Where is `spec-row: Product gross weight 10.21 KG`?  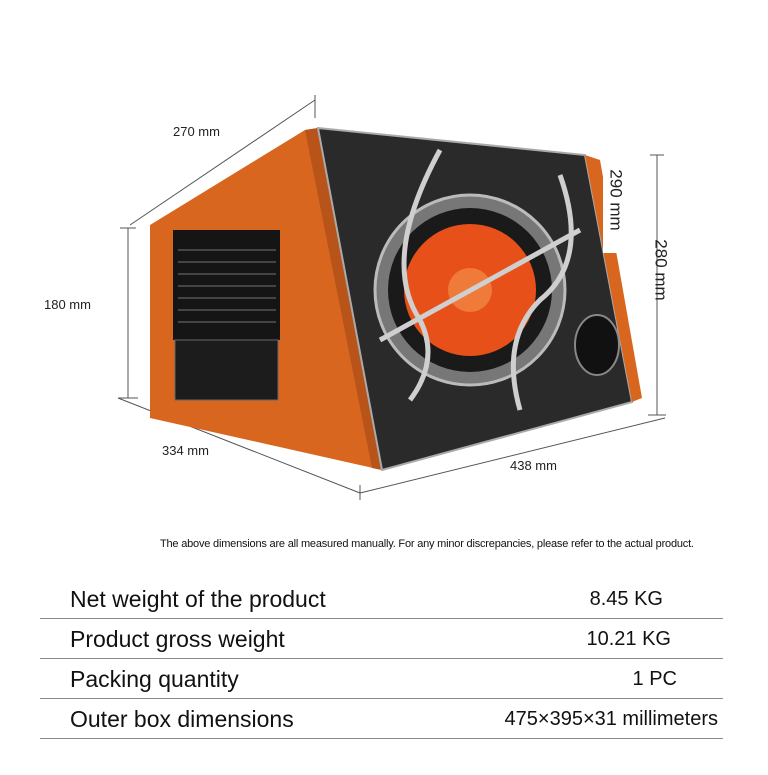 spec-row: Product gross weight 10.21 KG is located at coordinates (381, 638).